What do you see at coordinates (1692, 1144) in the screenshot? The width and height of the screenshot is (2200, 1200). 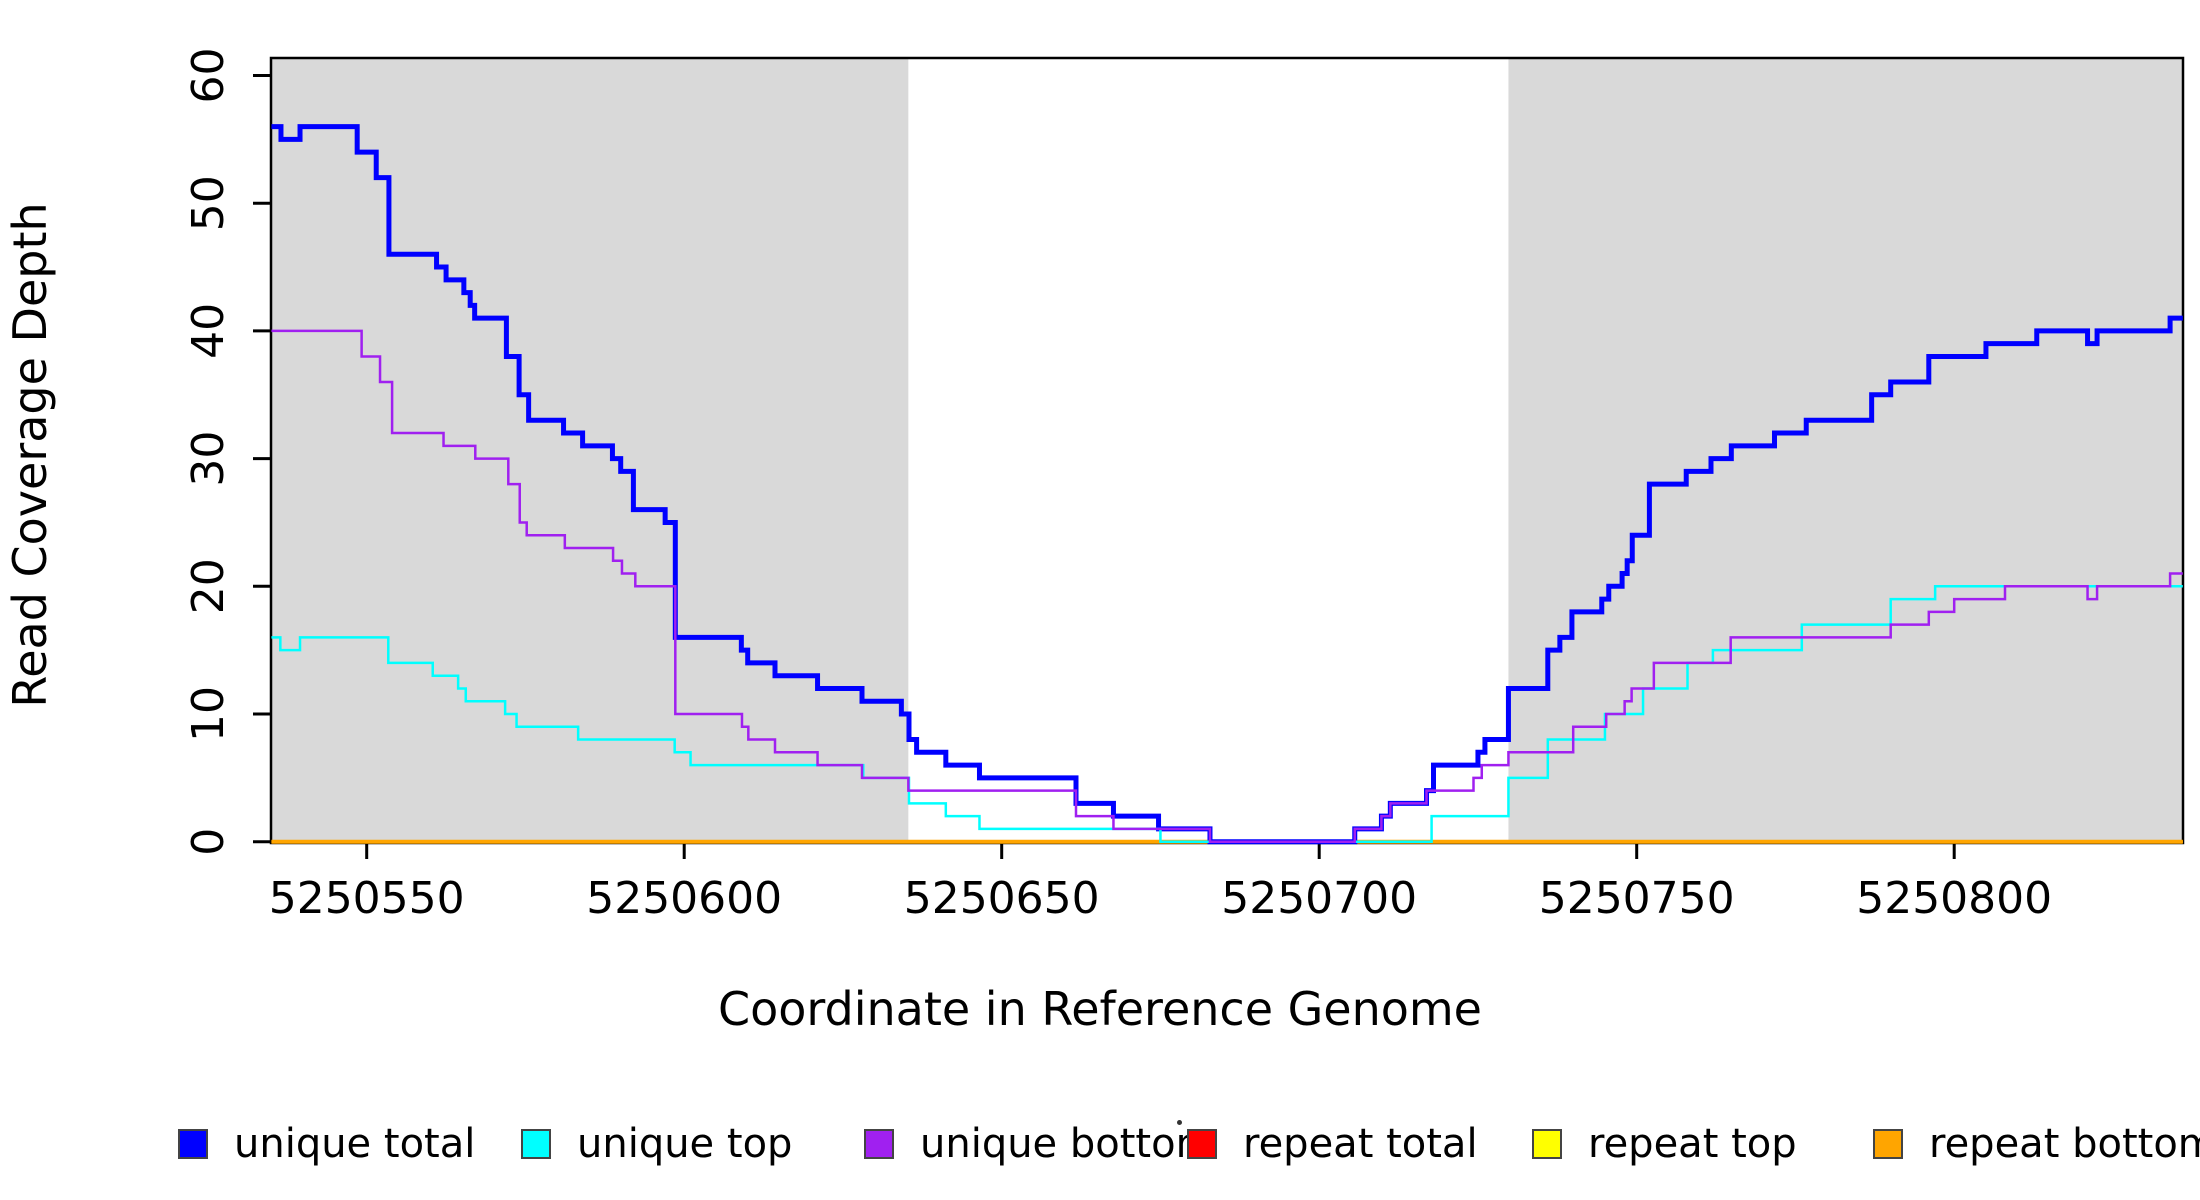 I see `legend-label: repeat top` at bounding box center [1692, 1144].